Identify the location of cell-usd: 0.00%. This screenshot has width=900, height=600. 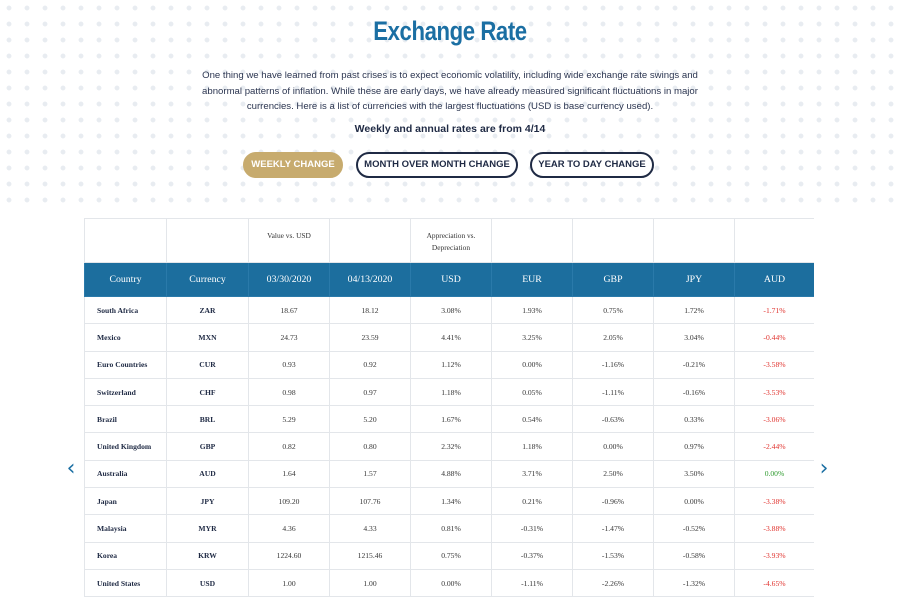
(451, 583).